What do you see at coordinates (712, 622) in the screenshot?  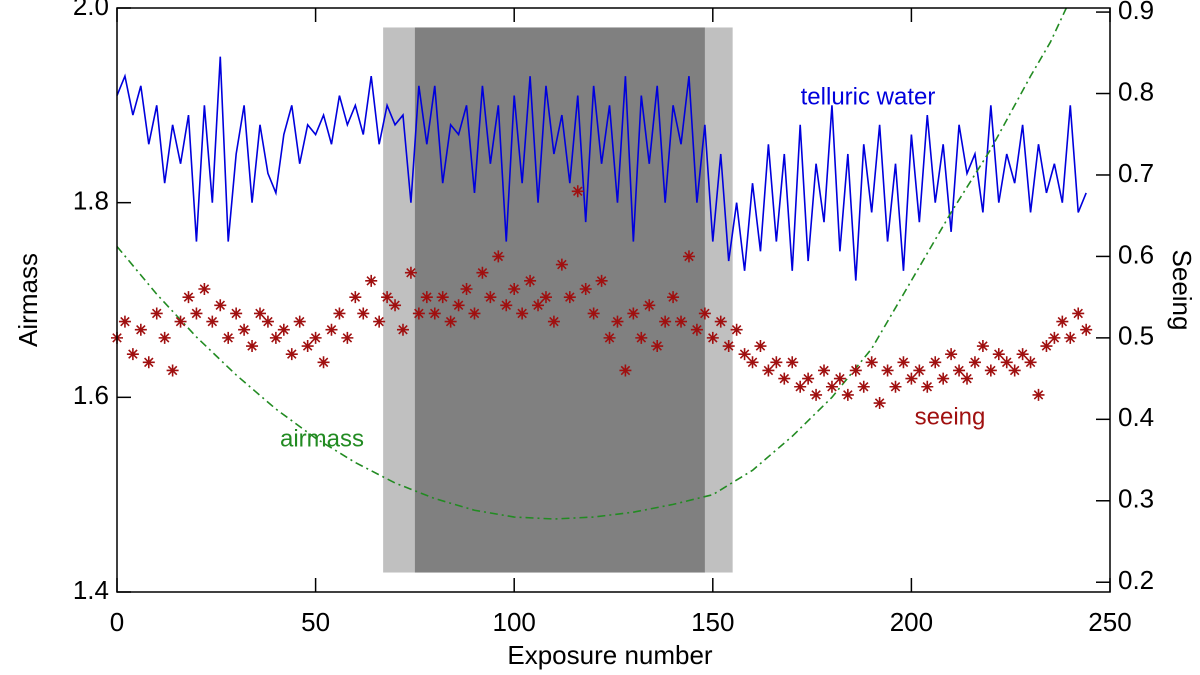 I see `x-tick-label: 150` at bounding box center [712, 622].